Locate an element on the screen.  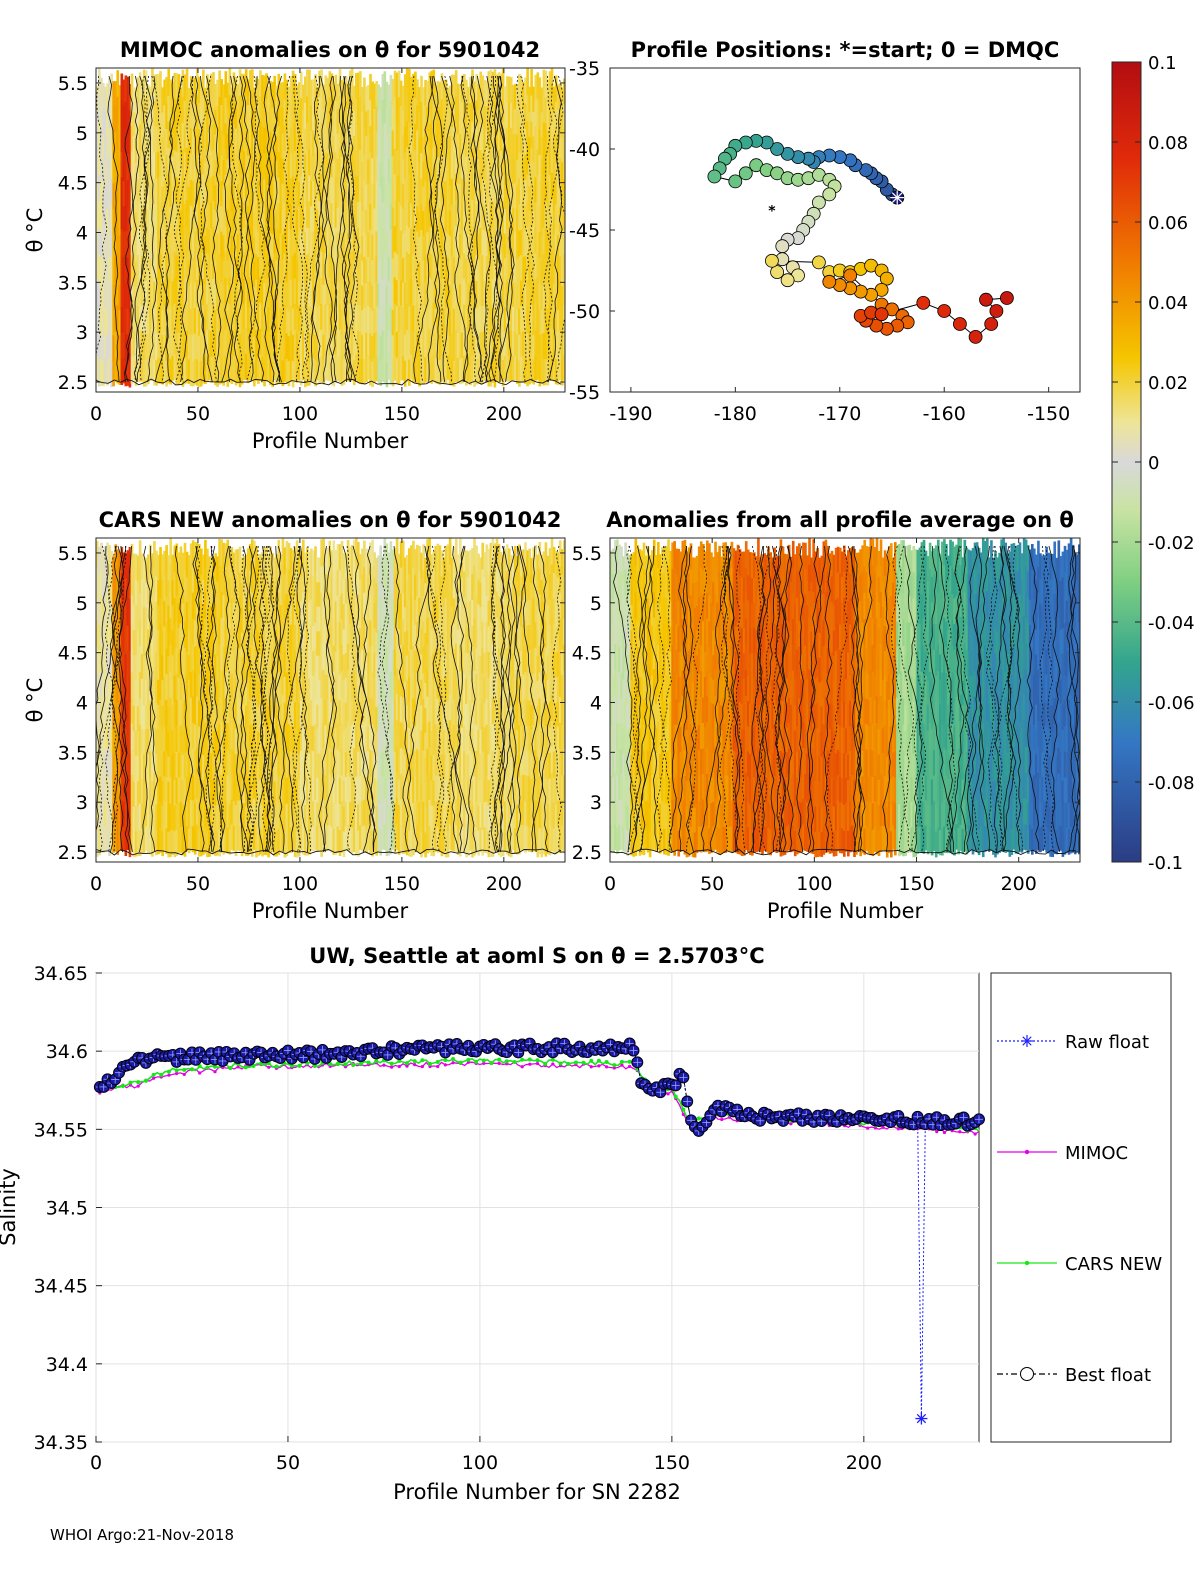
contour-line is located at coordinates (555, 229).